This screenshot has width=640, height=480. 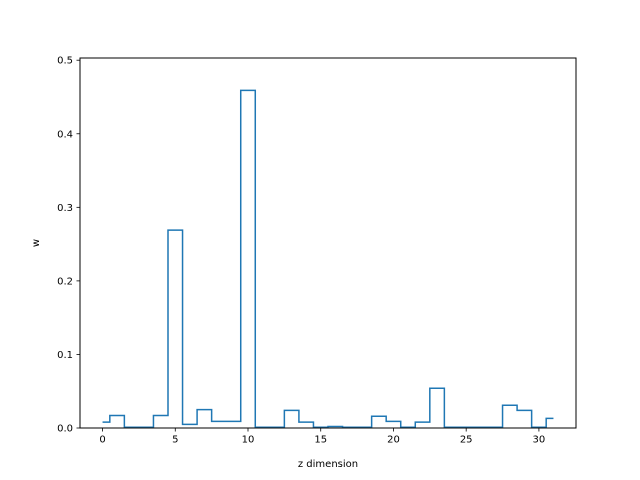 I want to click on y-tick-label: 0.1, so click(x=65, y=355).